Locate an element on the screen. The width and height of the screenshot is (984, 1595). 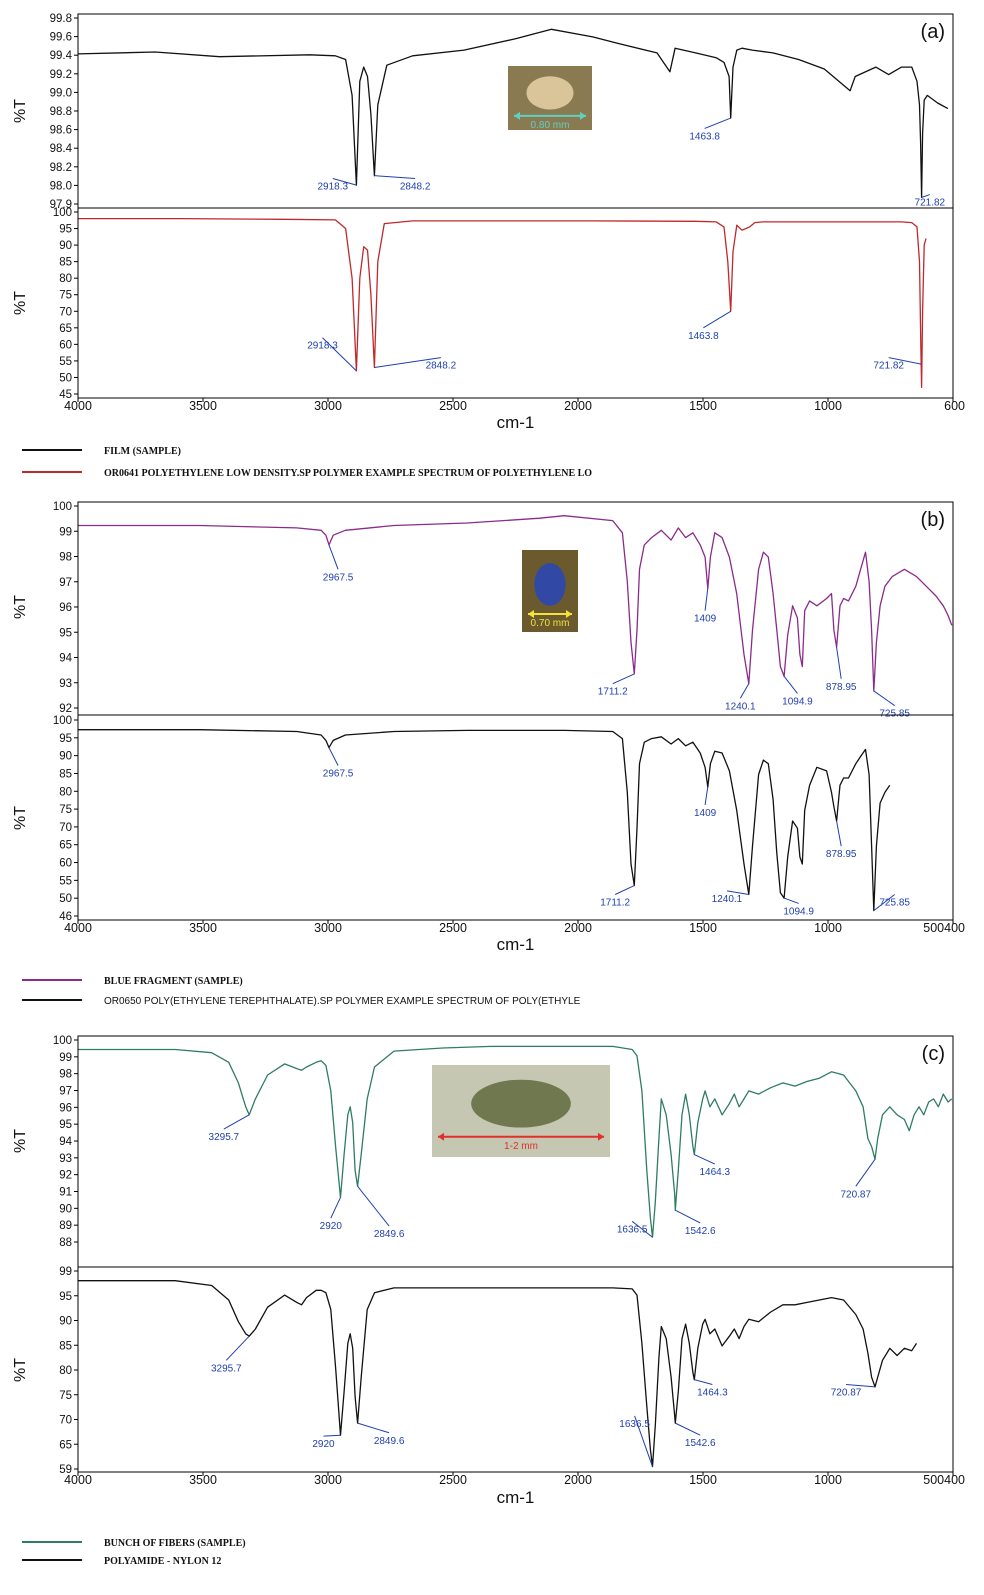
y-tick-label: 50 is located at coordinates (65, 378).